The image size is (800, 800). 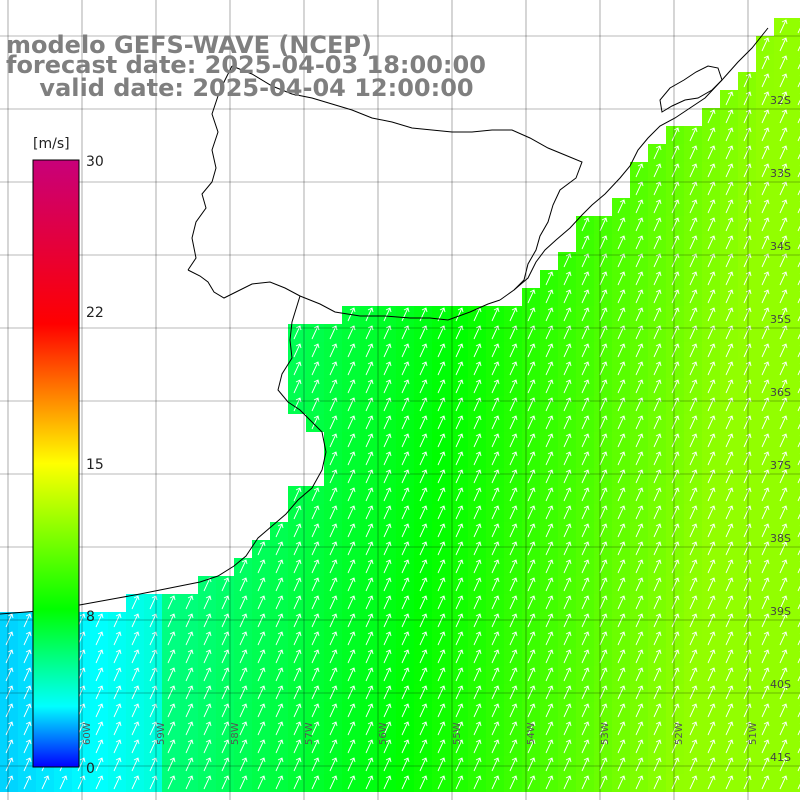 What do you see at coordinates (383, 733) in the screenshot?
I see `longitude-label: 56W` at bounding box center [383, 733].